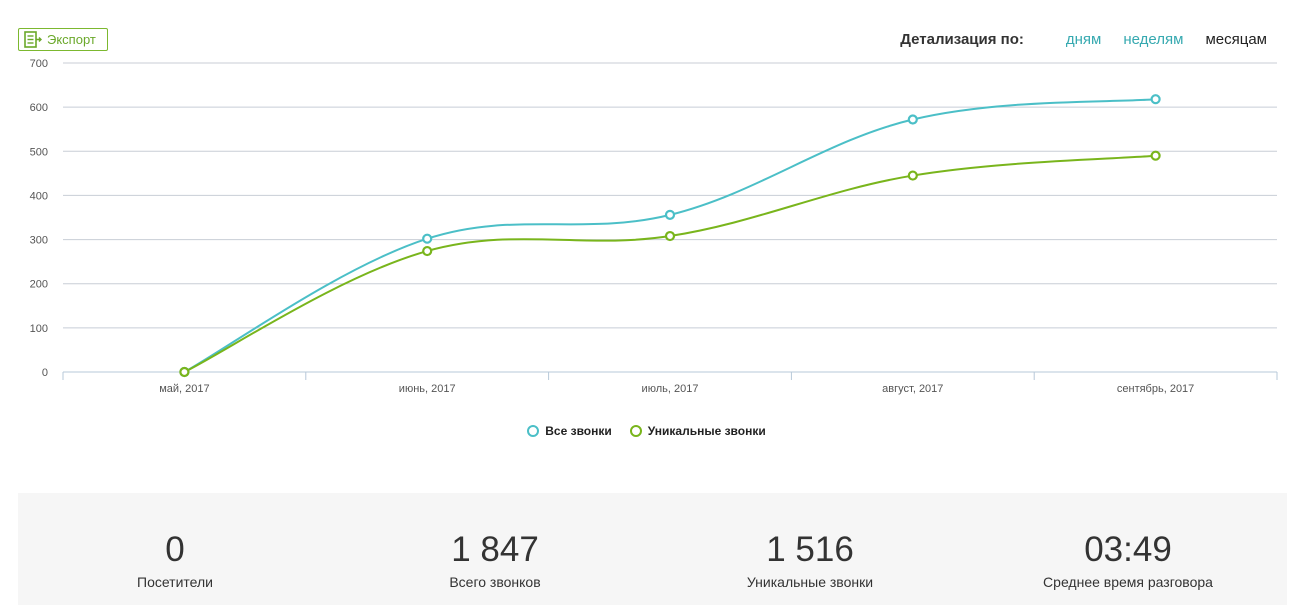  I want to click on legend-label-all-calls: Все звонки, so click(578, 431).